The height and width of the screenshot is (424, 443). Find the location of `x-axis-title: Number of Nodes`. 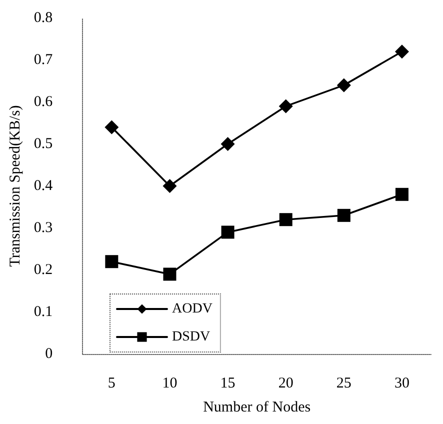

x-axis-title: Number of Nodes is located at coordinates (257, 408).